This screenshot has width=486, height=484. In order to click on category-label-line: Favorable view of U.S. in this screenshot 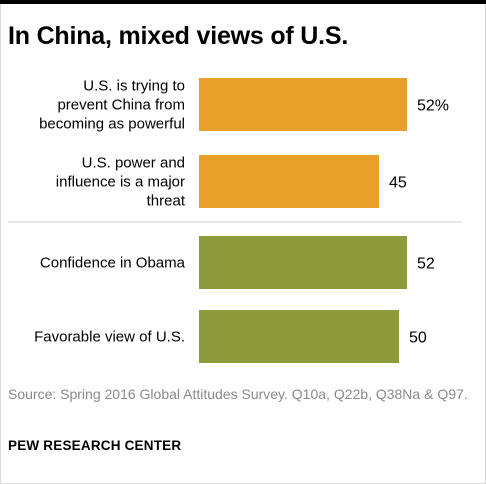, I will do `click(109, 337)`.